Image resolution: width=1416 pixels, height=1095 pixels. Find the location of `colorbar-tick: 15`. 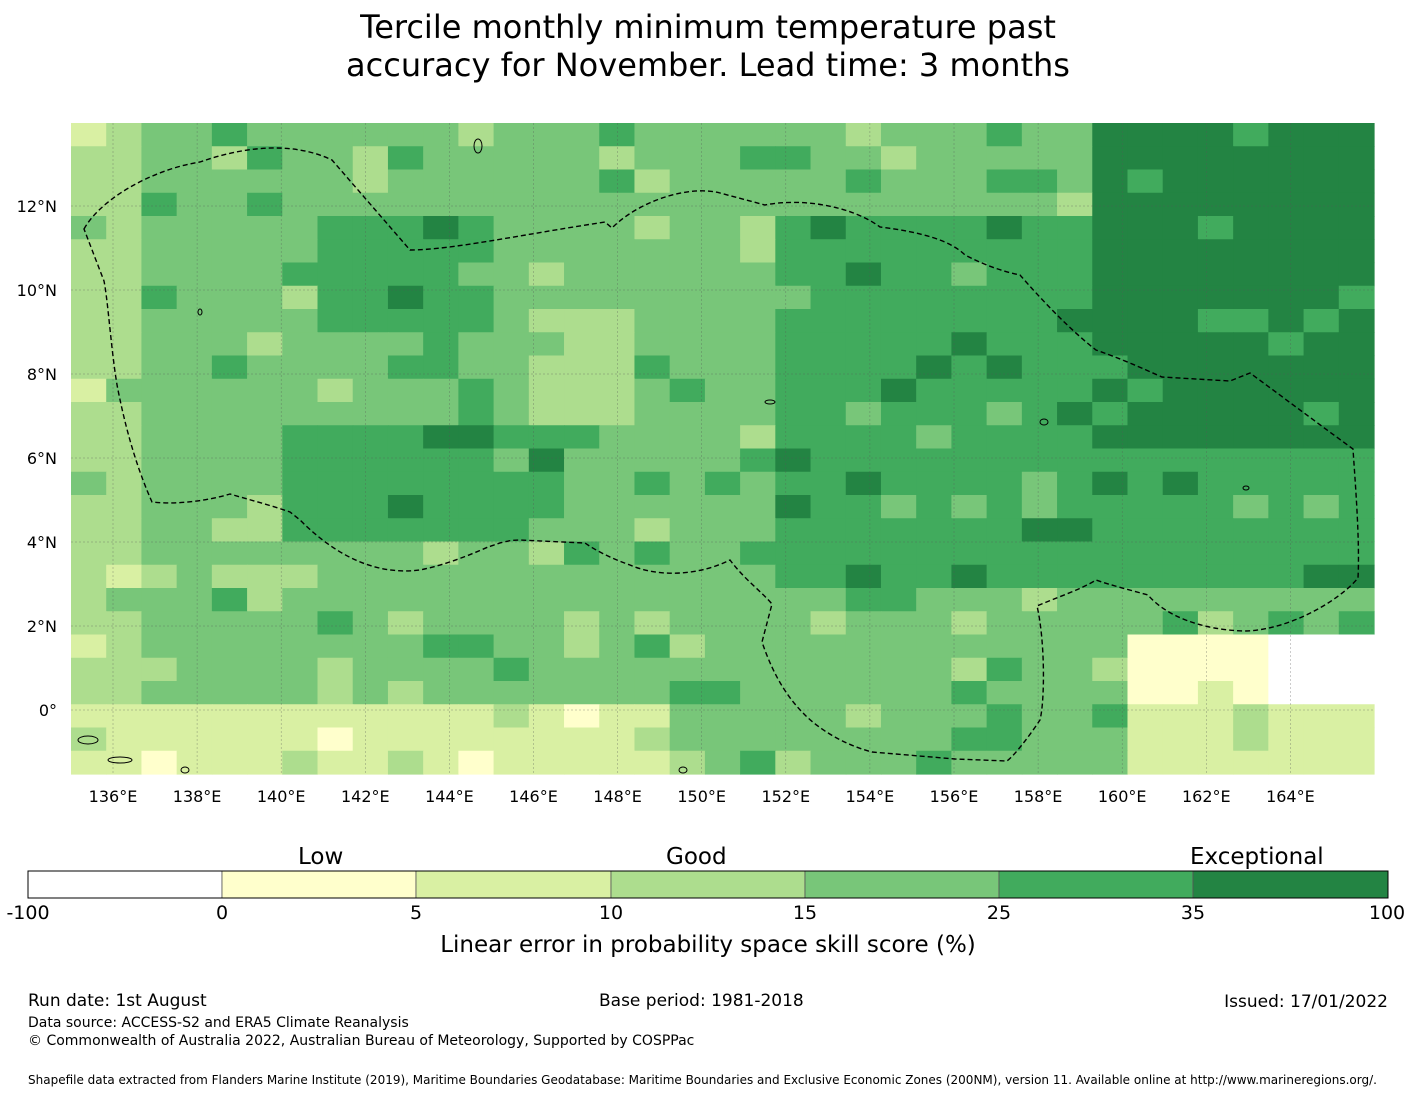

colorbar-tick: 15 is located at coordinates (805, 913).